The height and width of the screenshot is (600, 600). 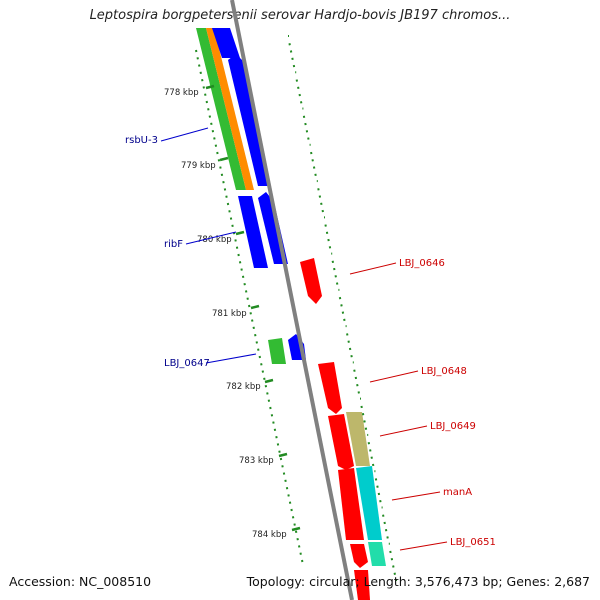 I want to click on forward-gene-label: rsbU-3, so click(x=141, y=140).